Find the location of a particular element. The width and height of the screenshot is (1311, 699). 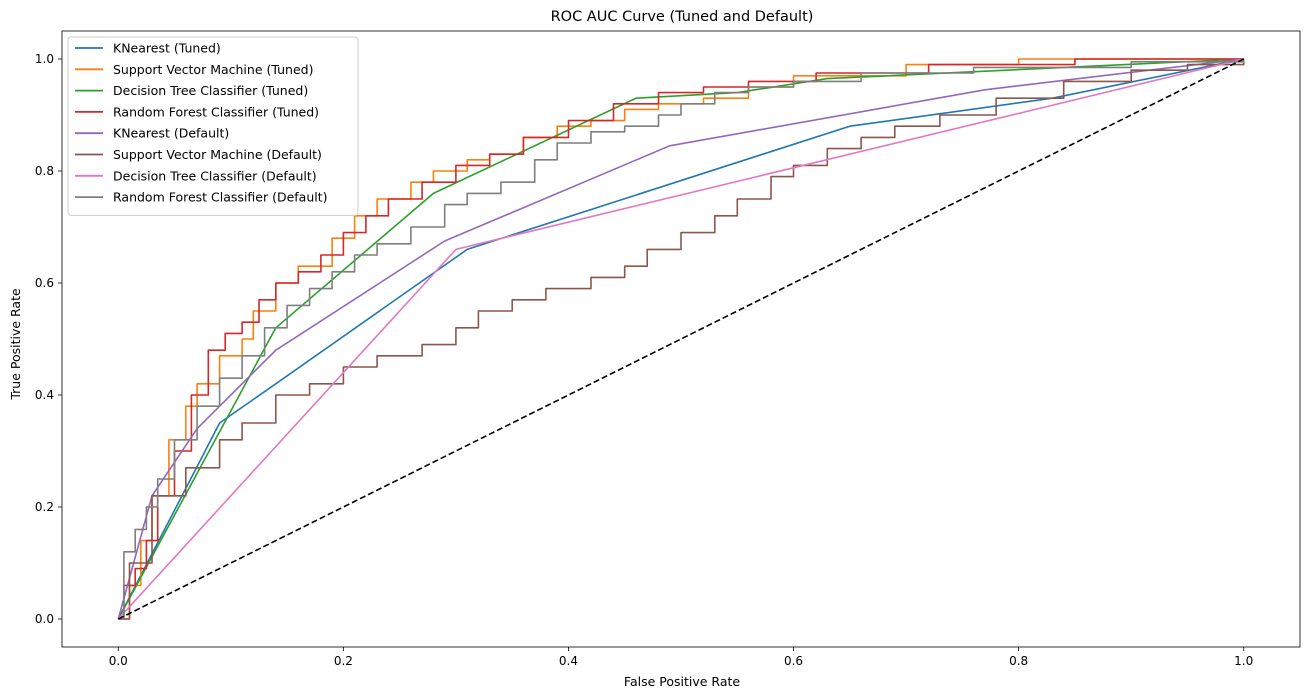

legend-box is located at coordinates (213, 126).